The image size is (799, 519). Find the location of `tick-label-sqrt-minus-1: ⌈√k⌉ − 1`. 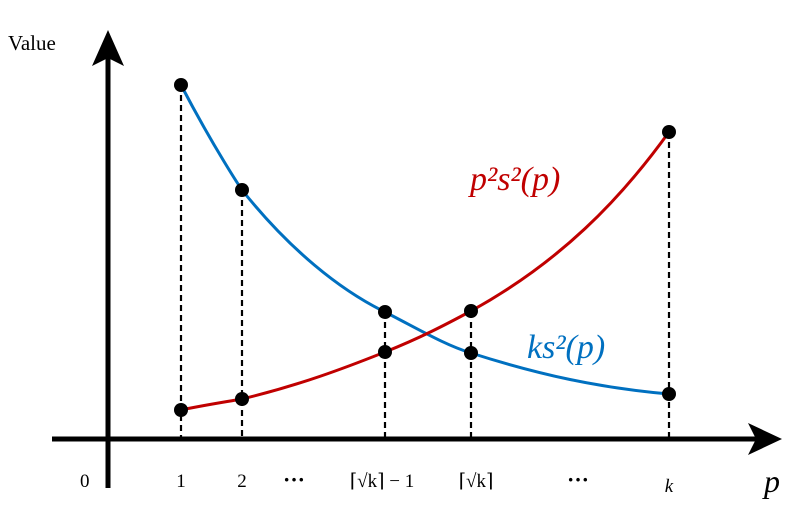

tick-label-sqrt-minus-1: ⌈√k⌉ − 1 is located at coordinates (382, 481).